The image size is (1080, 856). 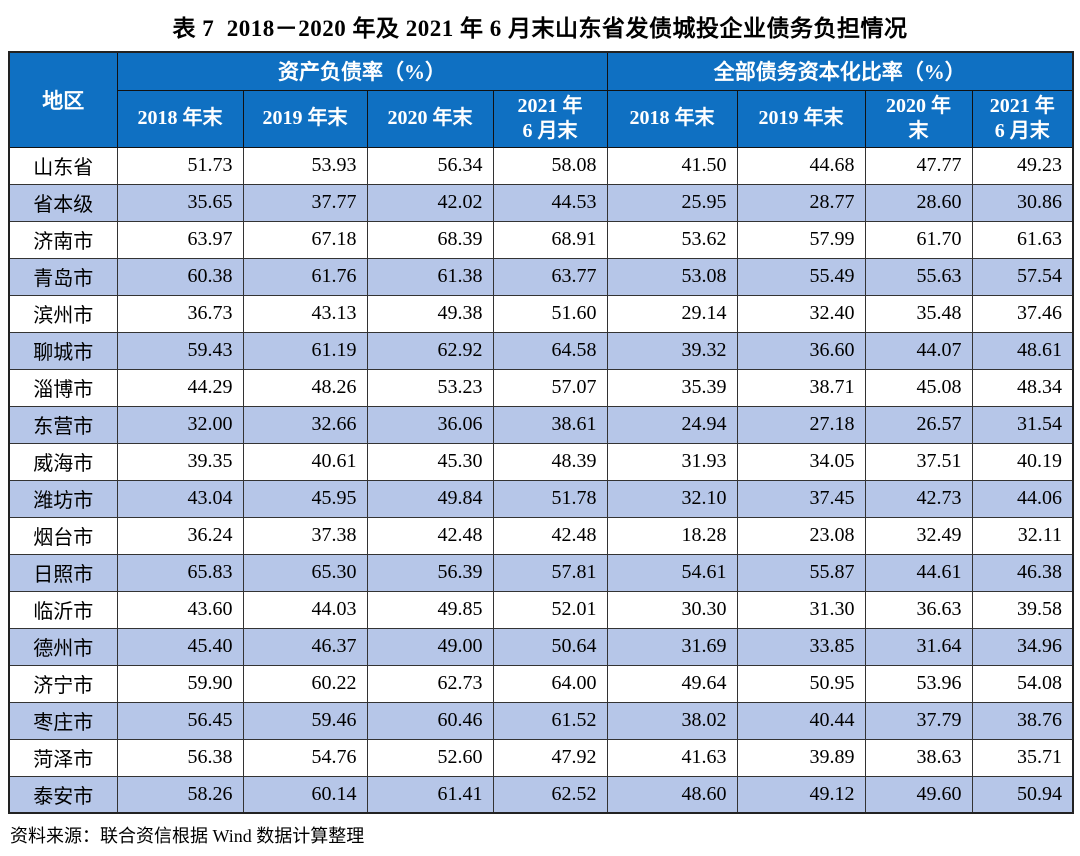 What do you see at coordinates (550, 202) in the screenshot?
I see `value-cell: 44.53` at bounding box center [550, 202].